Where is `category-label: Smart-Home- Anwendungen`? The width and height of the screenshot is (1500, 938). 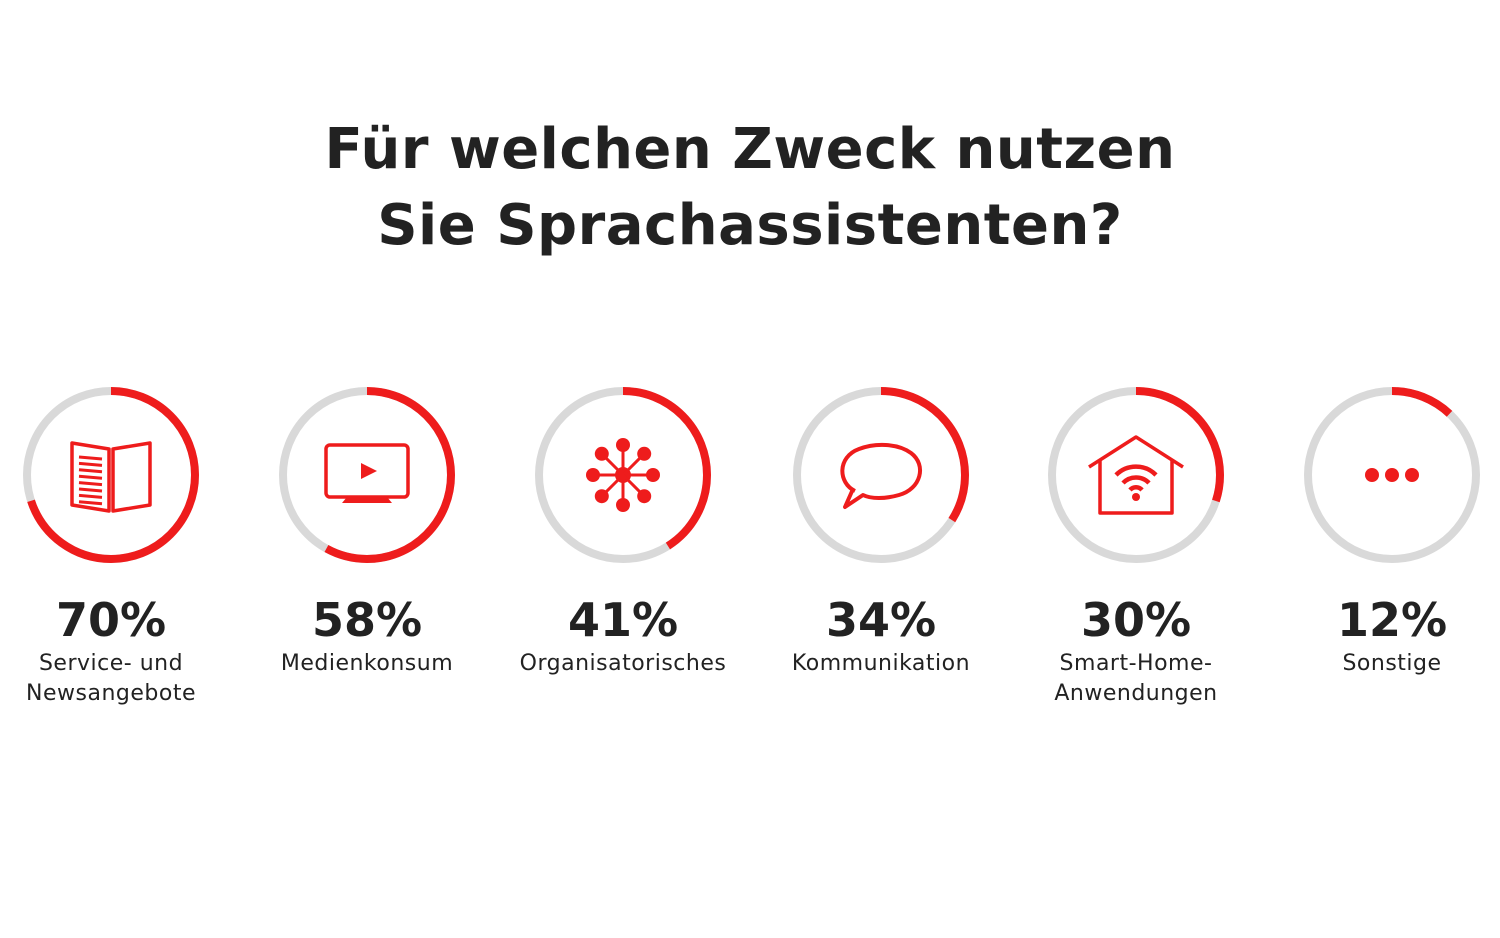
category-label: Smart-Home- Anwendungen is located at coordinates (1136, 678).